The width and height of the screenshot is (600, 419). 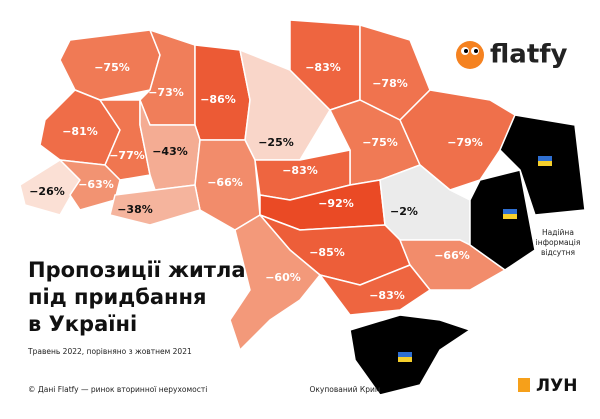 I want to click on region-label: −63%, so click(x=96, y=184).